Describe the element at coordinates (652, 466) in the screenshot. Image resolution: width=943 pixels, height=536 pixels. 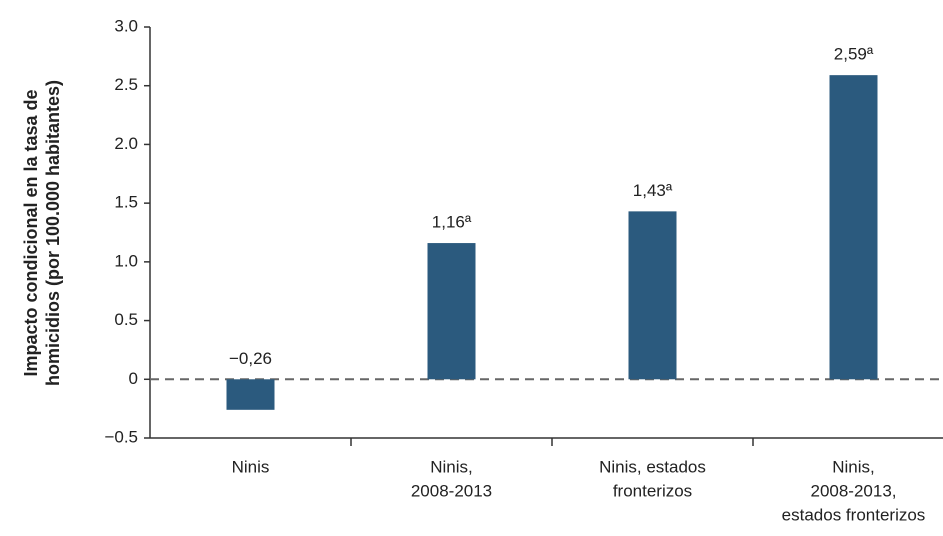
I see `x-tick-label: Ninis, estados` at that location.